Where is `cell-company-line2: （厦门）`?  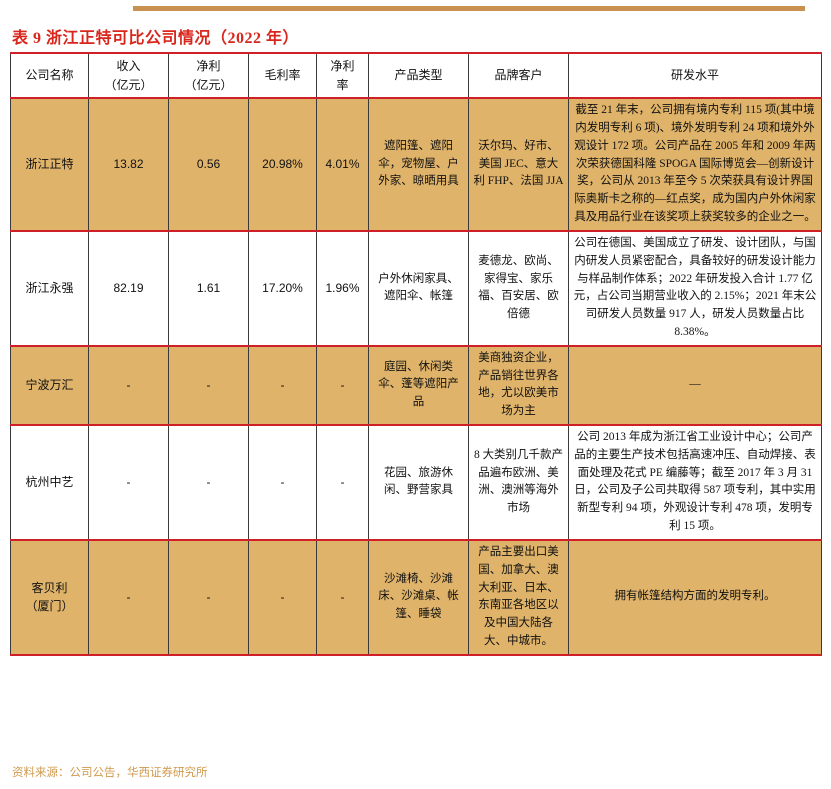 cell-company-line2: （厦门） is located at coordinates (49, 606).